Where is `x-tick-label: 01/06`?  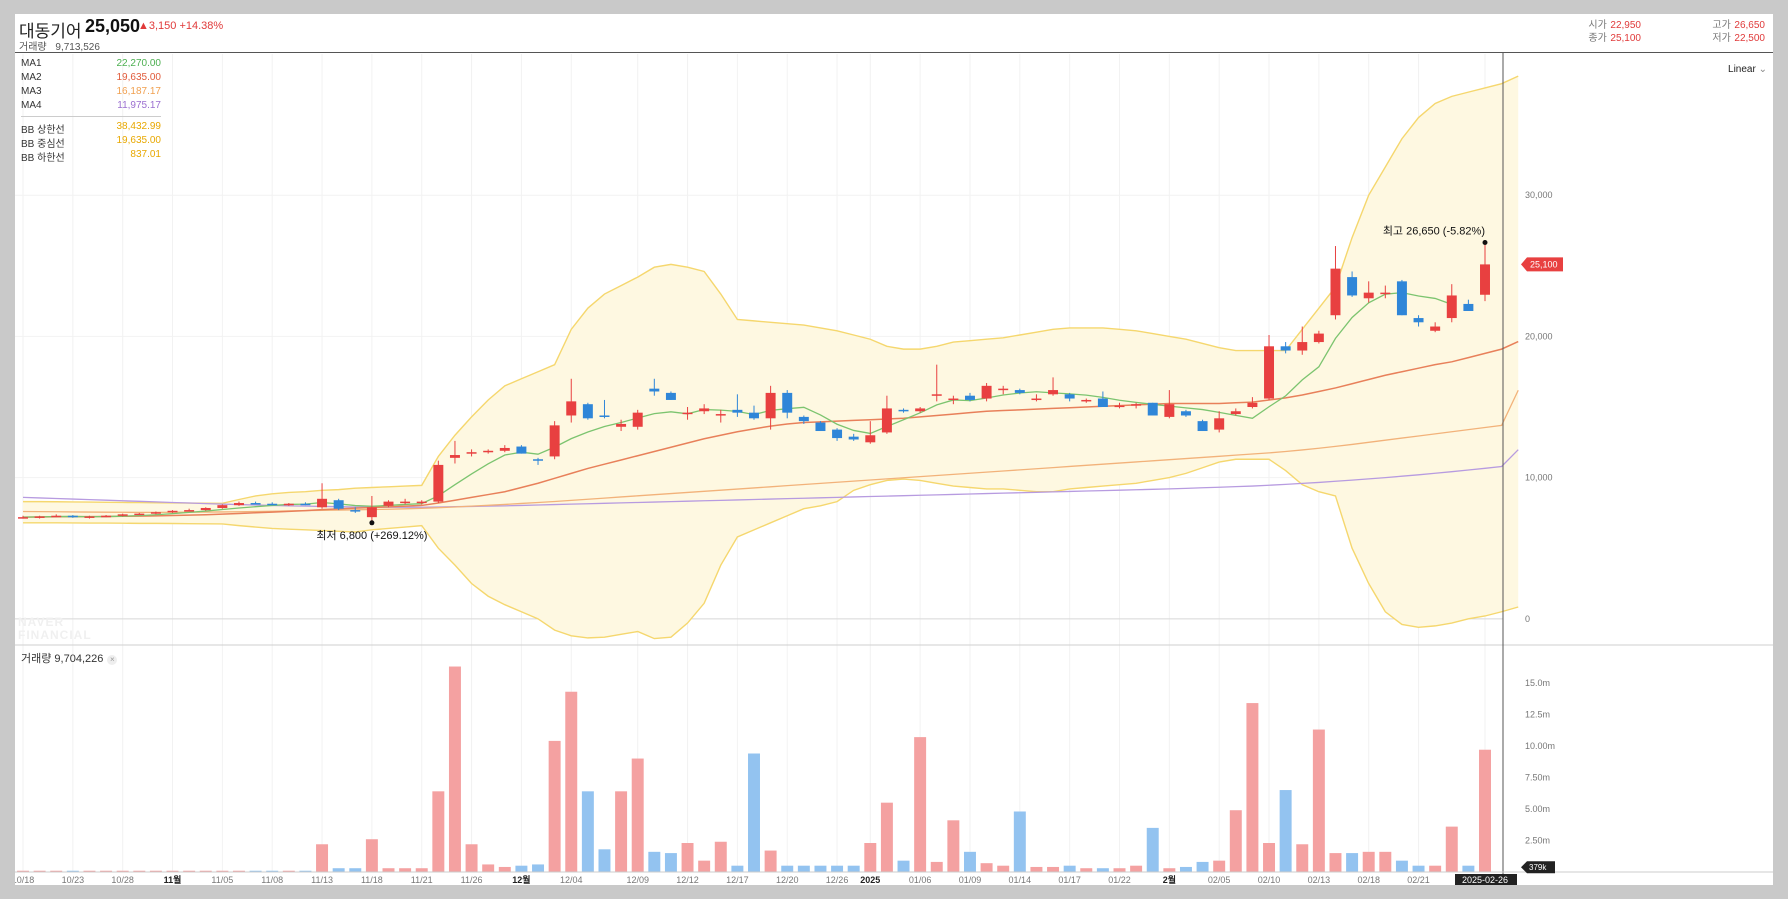 x-tick-label: 01/06 is located at coordinates (920, 880).